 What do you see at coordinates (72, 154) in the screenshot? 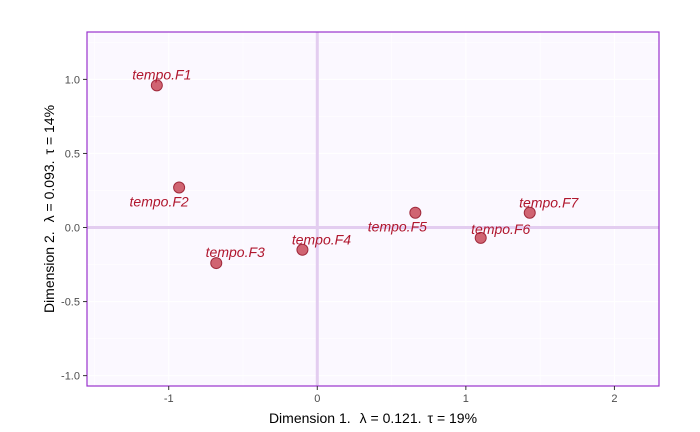
I see `y-tick-label: 0.5` at bounding box center [72, 154].